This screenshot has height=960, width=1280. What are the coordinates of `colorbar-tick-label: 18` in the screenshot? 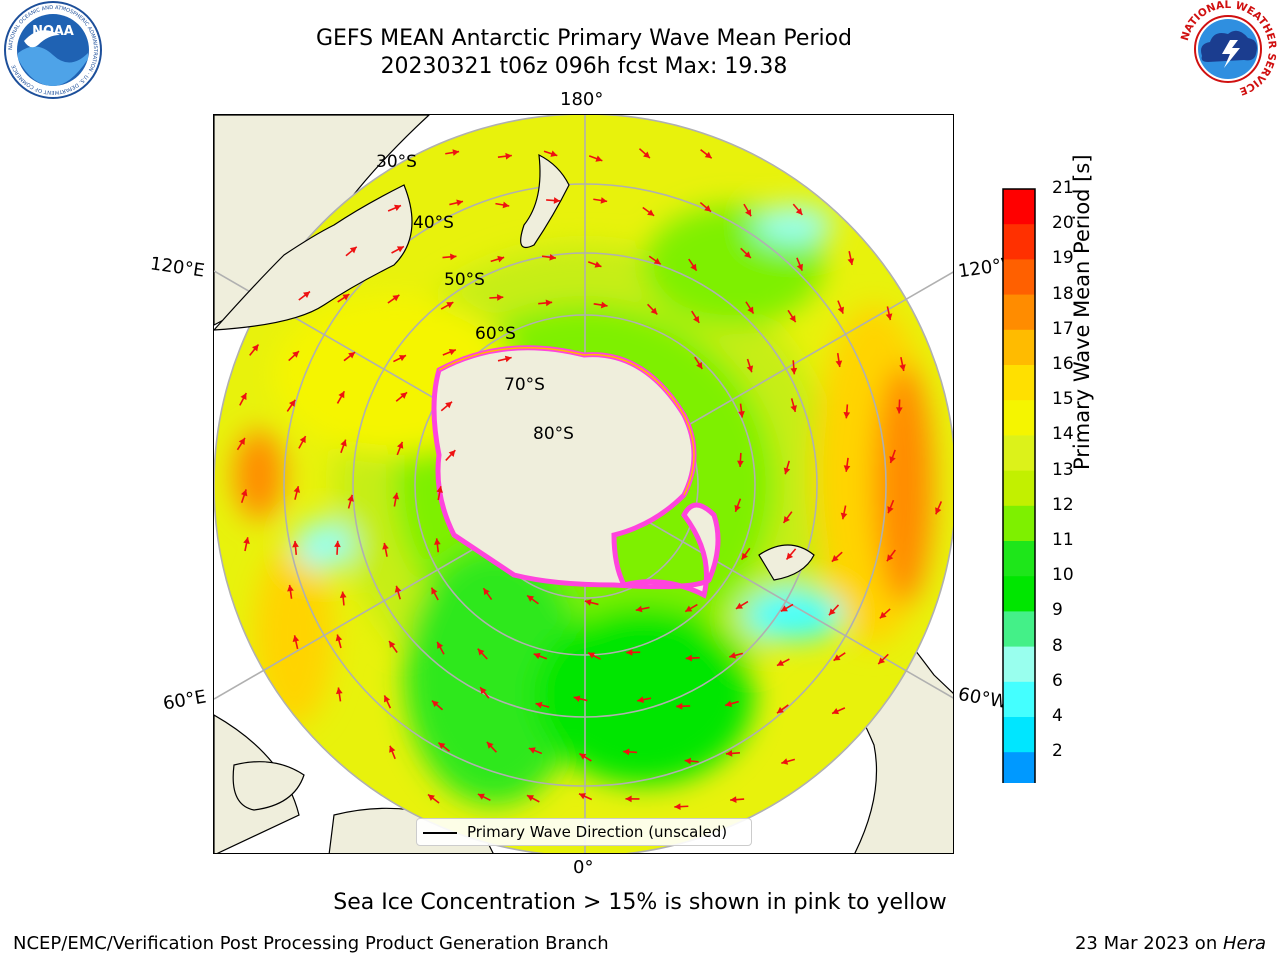 It's located at (1063, 293).